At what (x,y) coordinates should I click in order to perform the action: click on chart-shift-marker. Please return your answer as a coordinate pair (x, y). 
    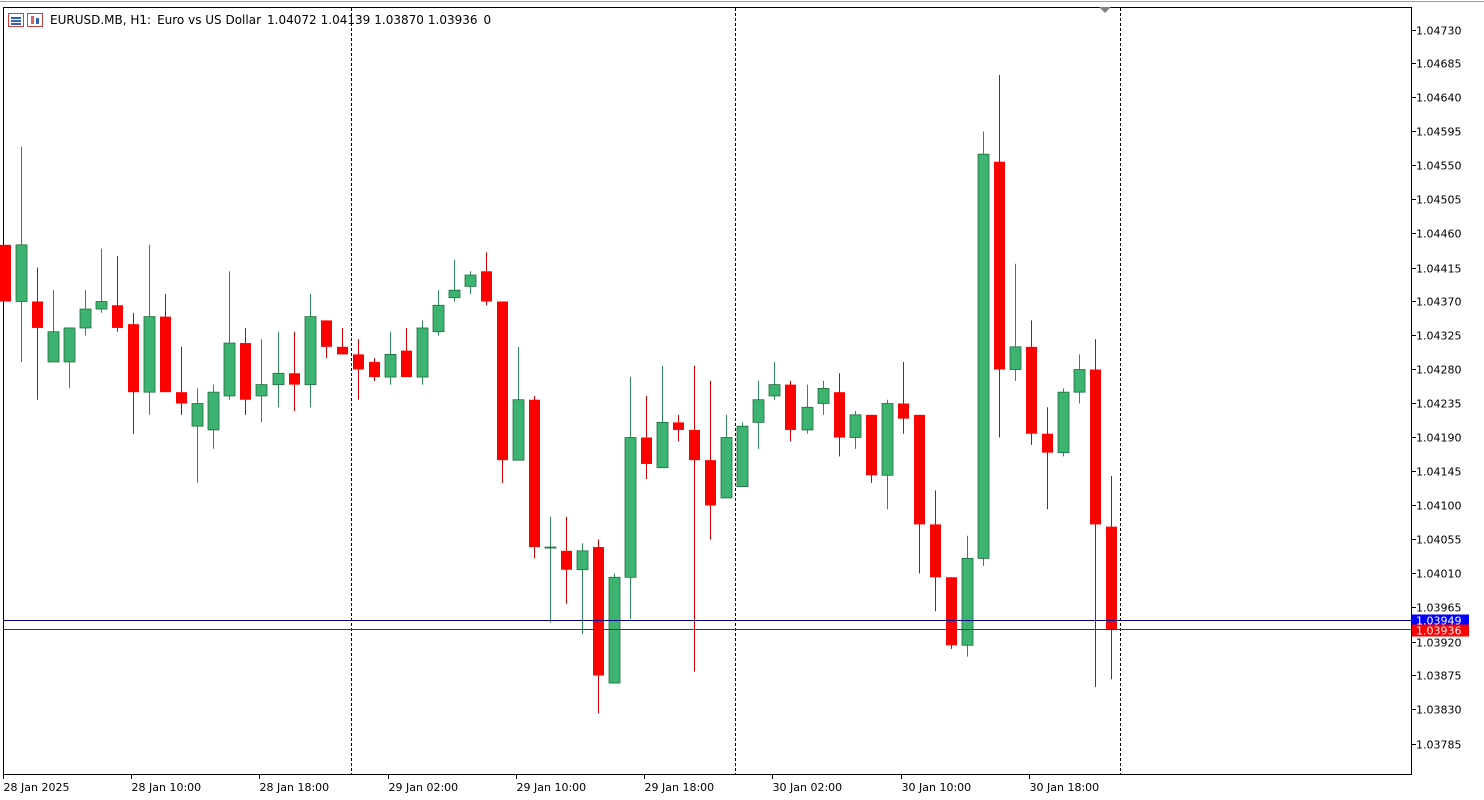
    Looking at the image, I should click on (1105, 10).